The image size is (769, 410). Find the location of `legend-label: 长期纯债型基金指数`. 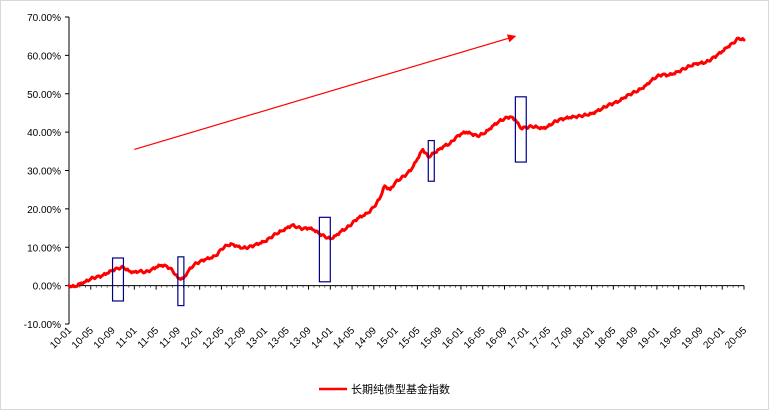

legend-label: 长期纯债型基金指数 is located at coordinates (400, 389).